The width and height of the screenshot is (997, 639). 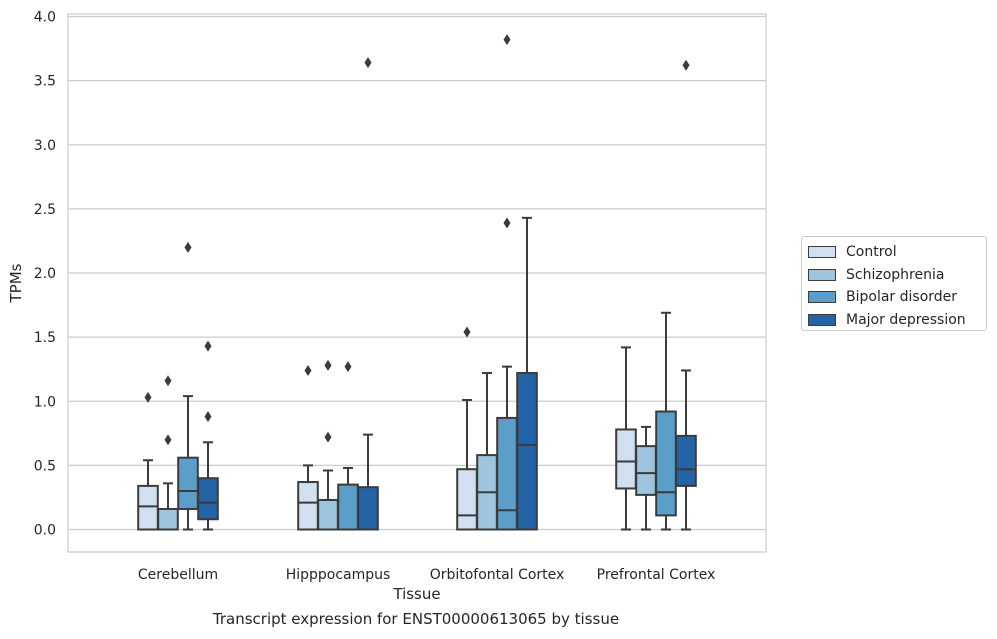 What do you see at coordinates (416, 594) in the screenshot?
I see `x-axis-label: Tissue` at bounding box center [416, 594].